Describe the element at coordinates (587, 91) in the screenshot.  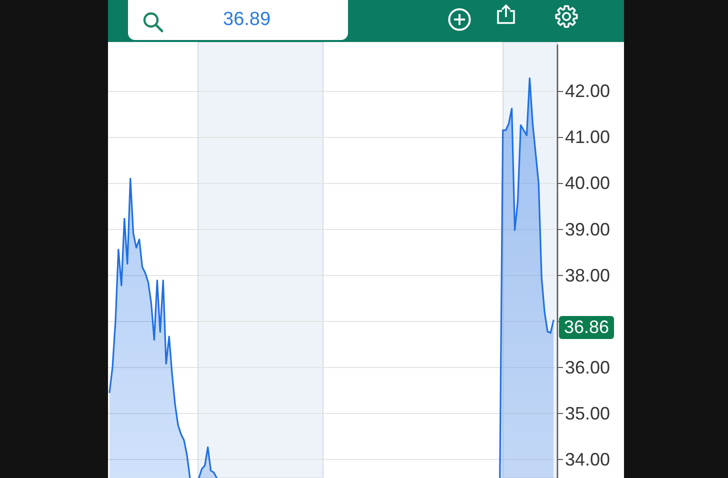
I see `y-tick-label: 42.00` at that location.